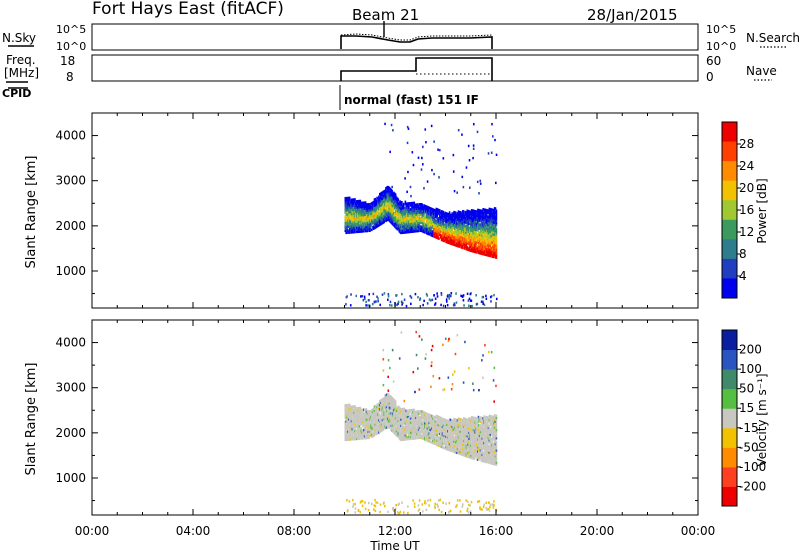  What do you see at coordinates (746, 144) in the screenshot?
I see `power-colorbar-tick-label: 28` at bounding box center [746, 144].